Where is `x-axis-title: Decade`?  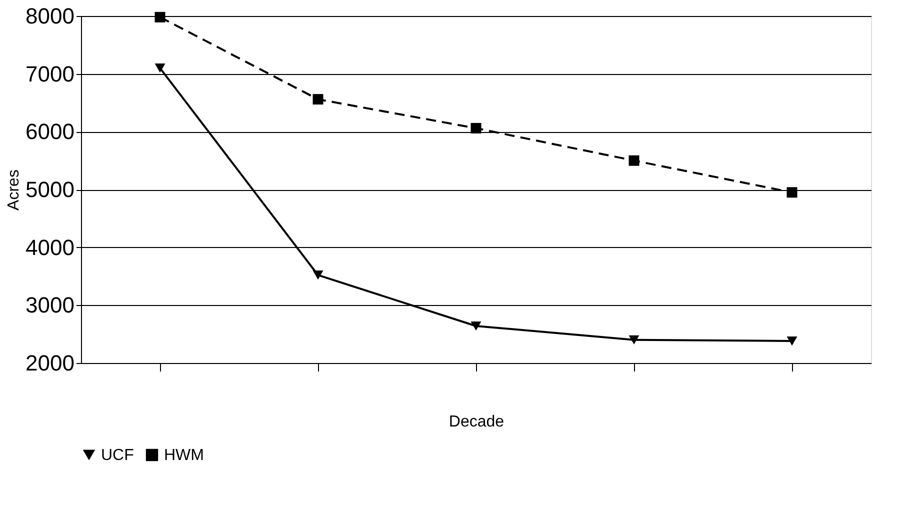
x-axis-title: Decade is located at coordinates (476, 422).